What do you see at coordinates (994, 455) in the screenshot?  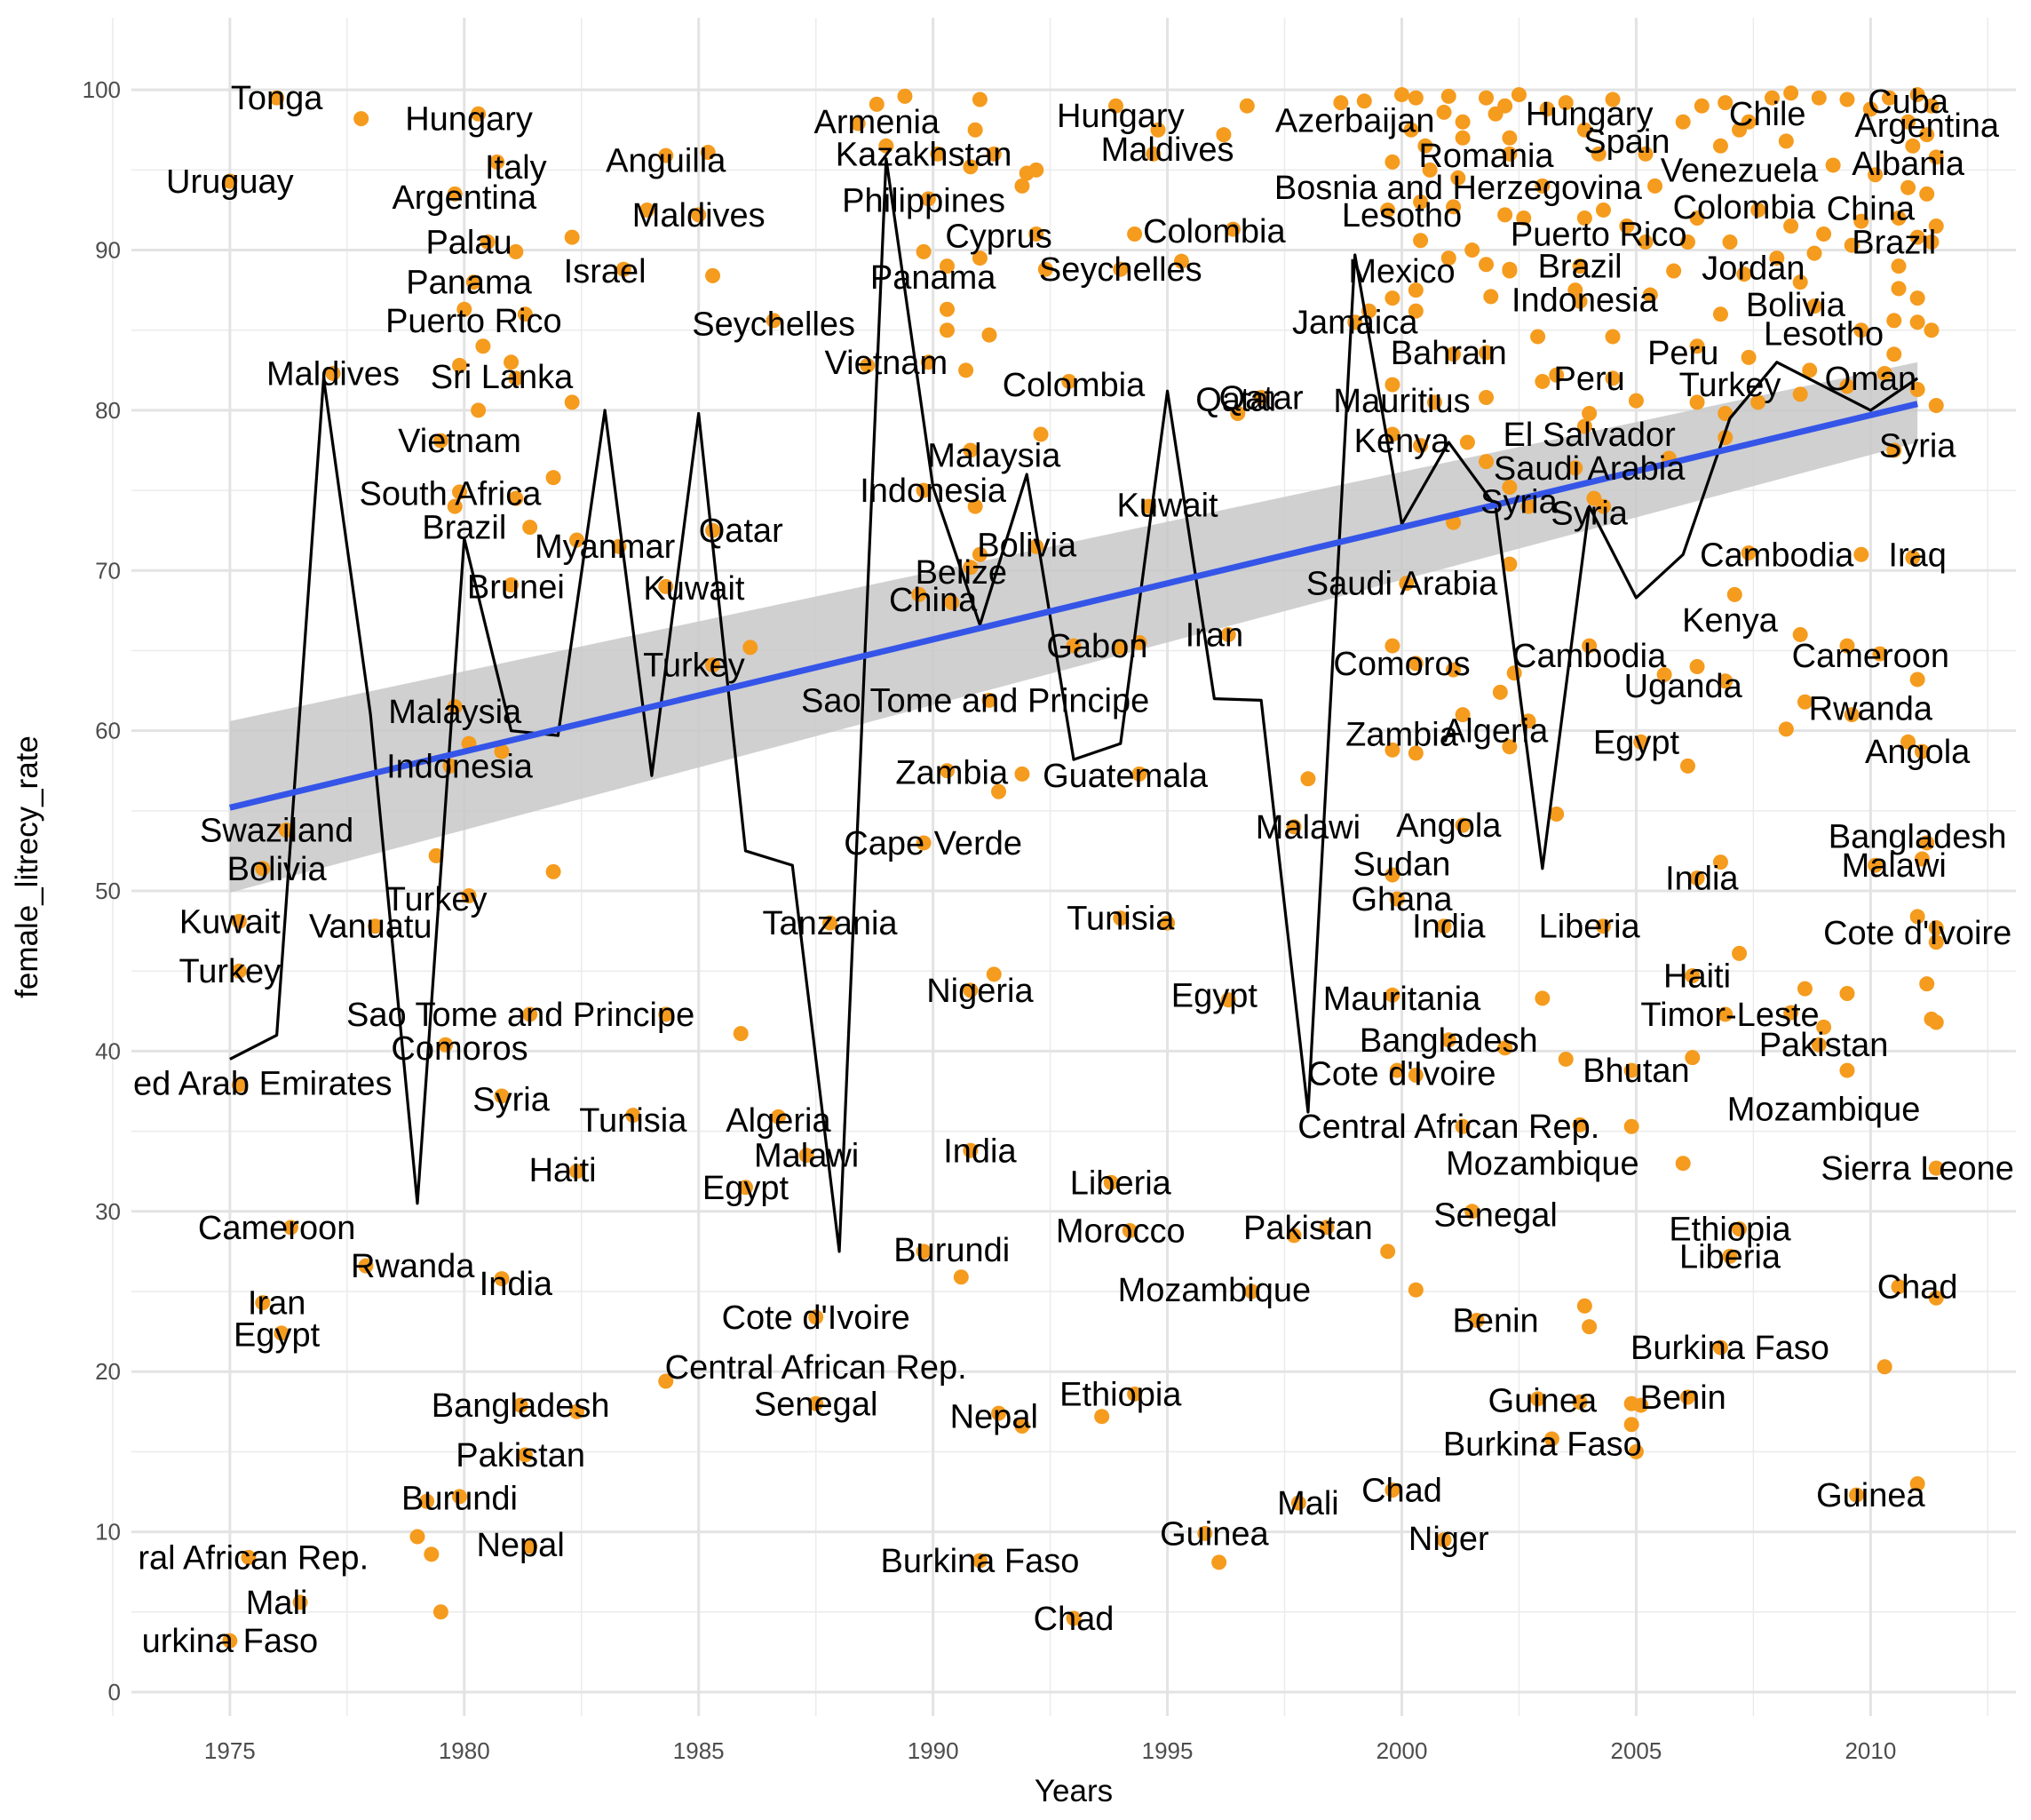 I see `country-label: Malaysia` at bounding box center [994, 455].